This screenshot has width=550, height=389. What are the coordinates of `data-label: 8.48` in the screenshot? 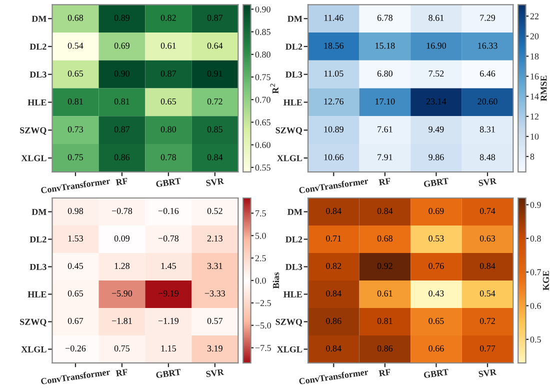 It's located at (488, 157).